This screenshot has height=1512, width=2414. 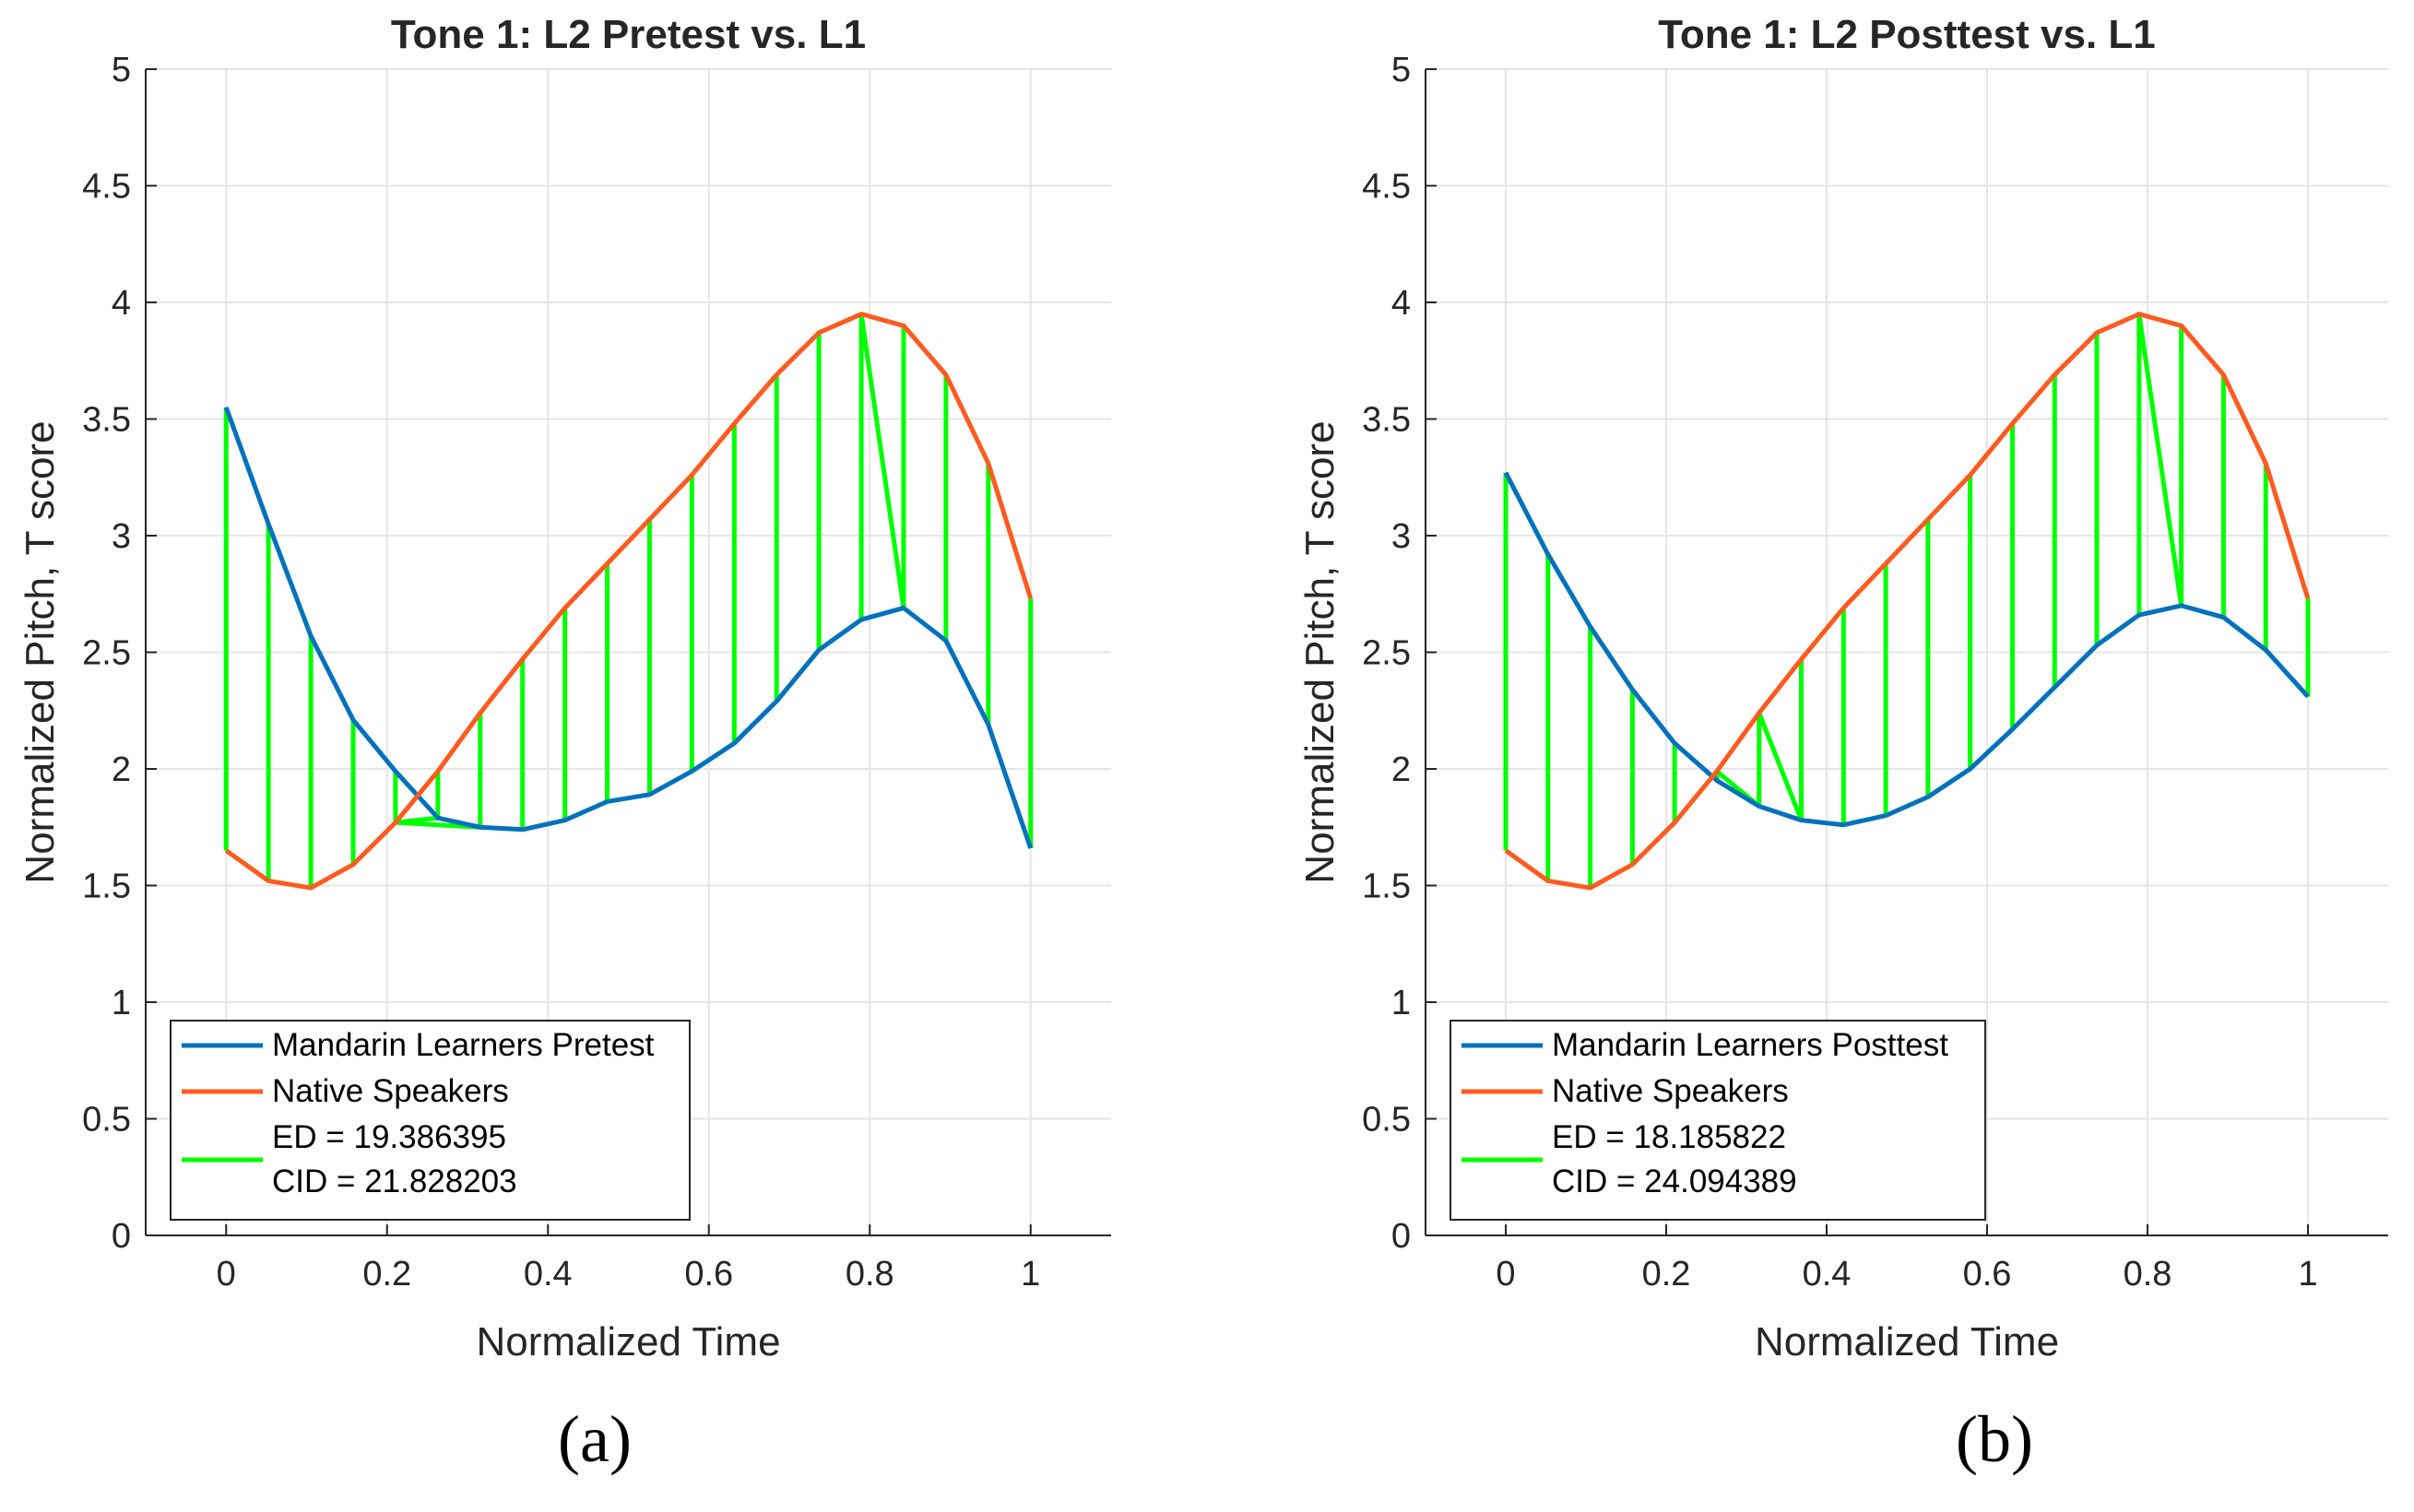 What do you see at coordinates (1669, 1137) in the screenshot?
I see `legend-entry: ED = 18.185822` at bounding box center [1669, 1137].